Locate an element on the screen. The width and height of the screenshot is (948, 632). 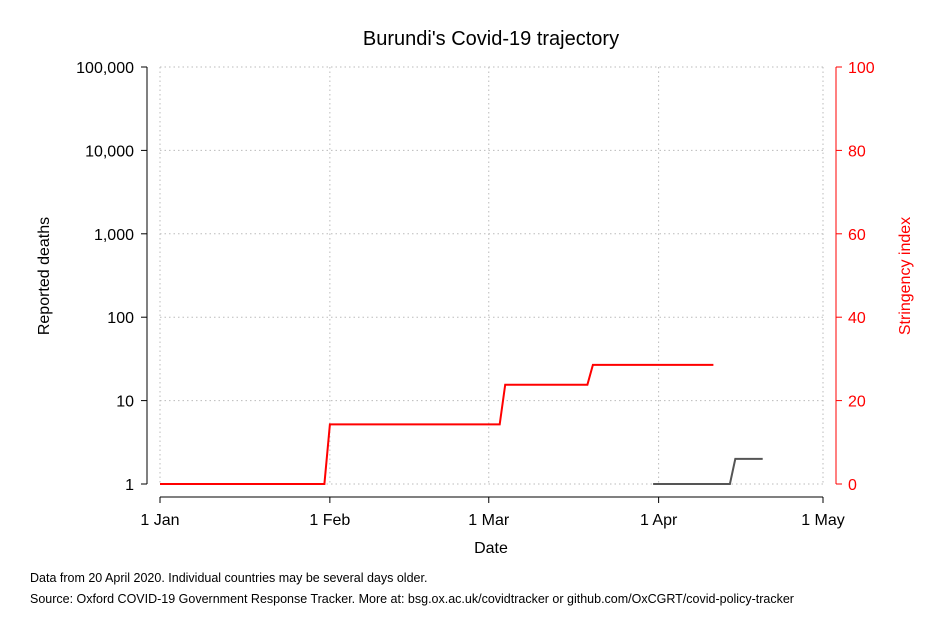
x-axis-label: Date is located at coordinates (491, 548).